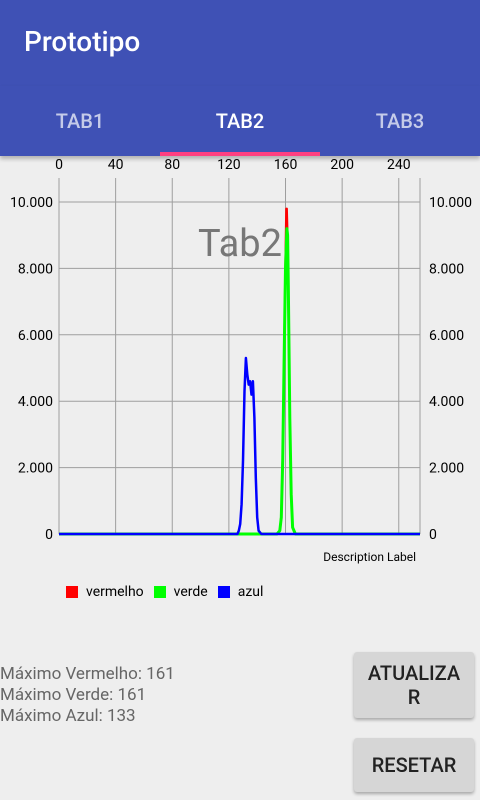  Describe the element at coordinates (31, 203) in the screenshot. I see `y-tick-label-left: 10.000` at that location.